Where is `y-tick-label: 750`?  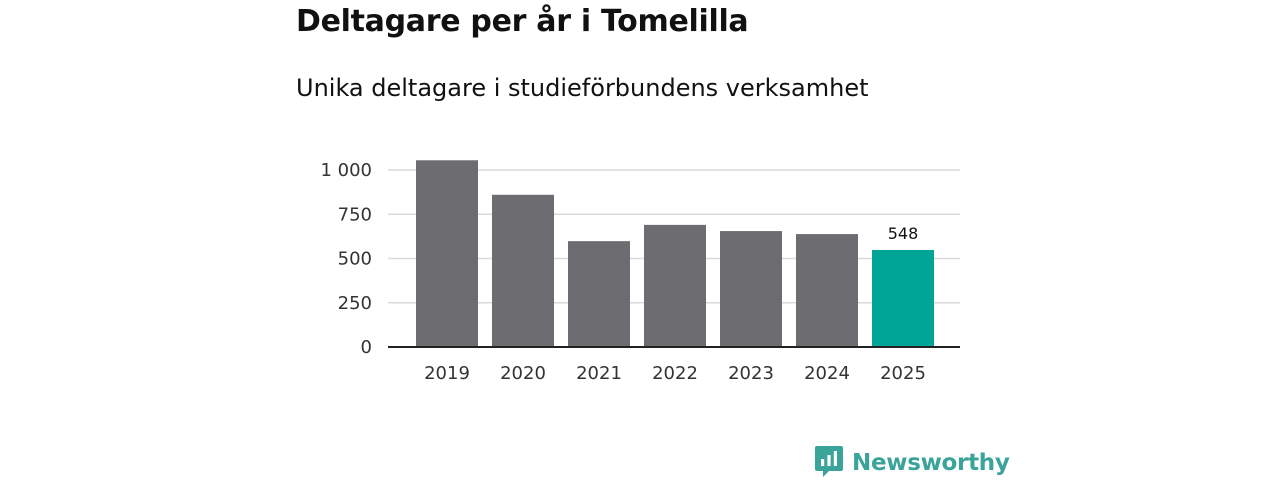
y-tick-label: 750 is located at coordinates (355, 214).